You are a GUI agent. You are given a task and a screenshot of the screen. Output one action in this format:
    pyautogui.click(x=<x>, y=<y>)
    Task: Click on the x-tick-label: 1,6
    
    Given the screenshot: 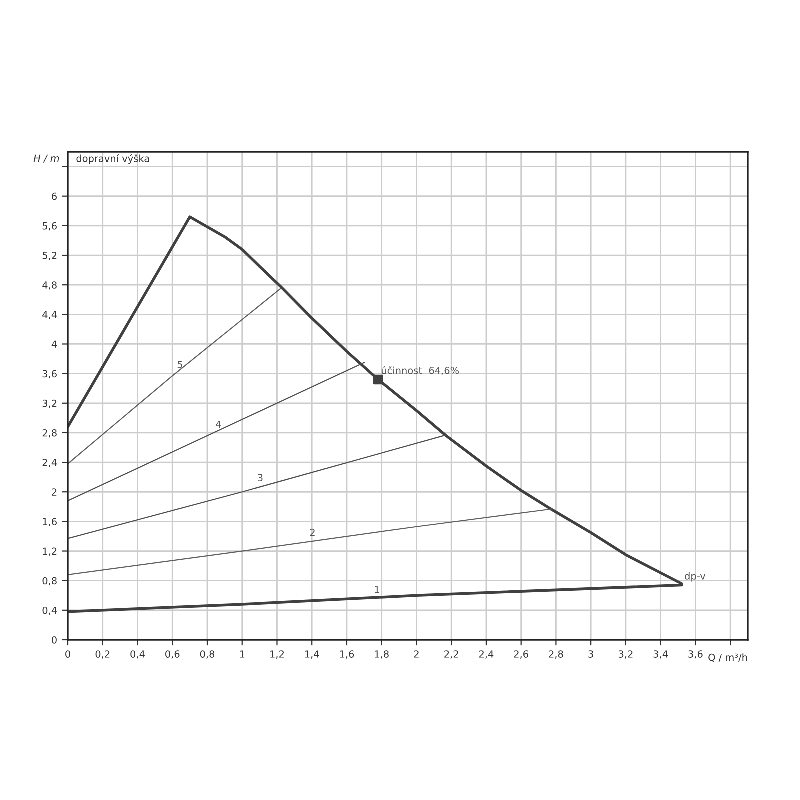 What is the action you would take?
    pyautogui.click(x=347, y=654)
    